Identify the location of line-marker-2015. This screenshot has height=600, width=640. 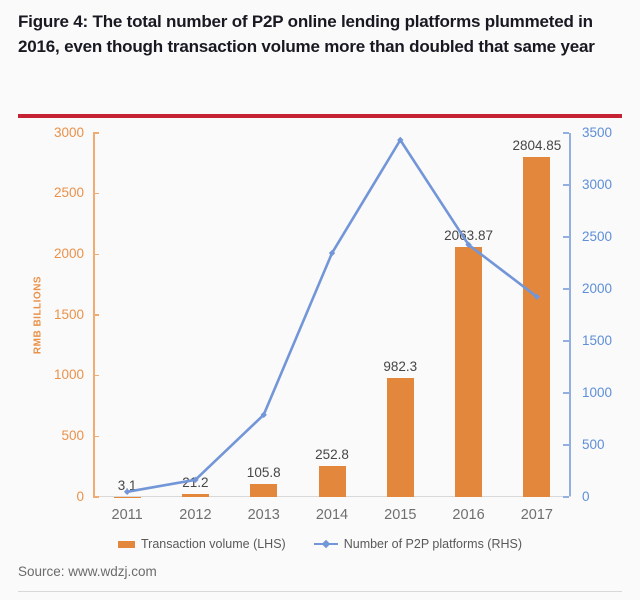
(400, 140).